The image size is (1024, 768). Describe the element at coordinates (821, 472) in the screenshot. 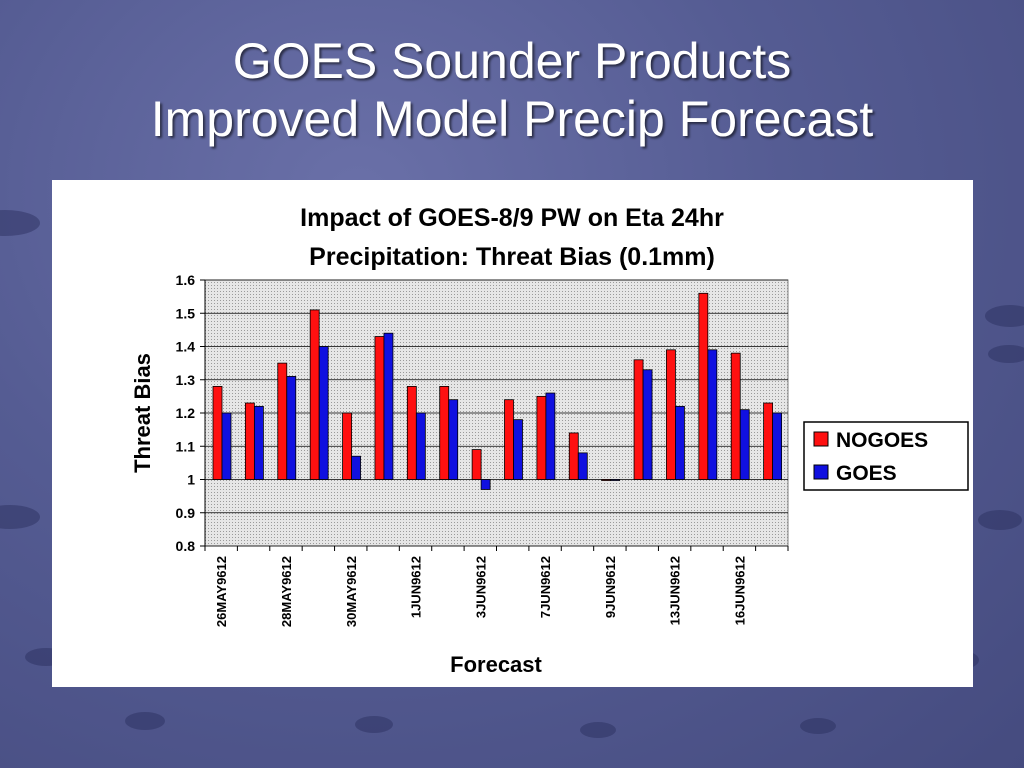

I see `legend-swatch-goes` at that location.